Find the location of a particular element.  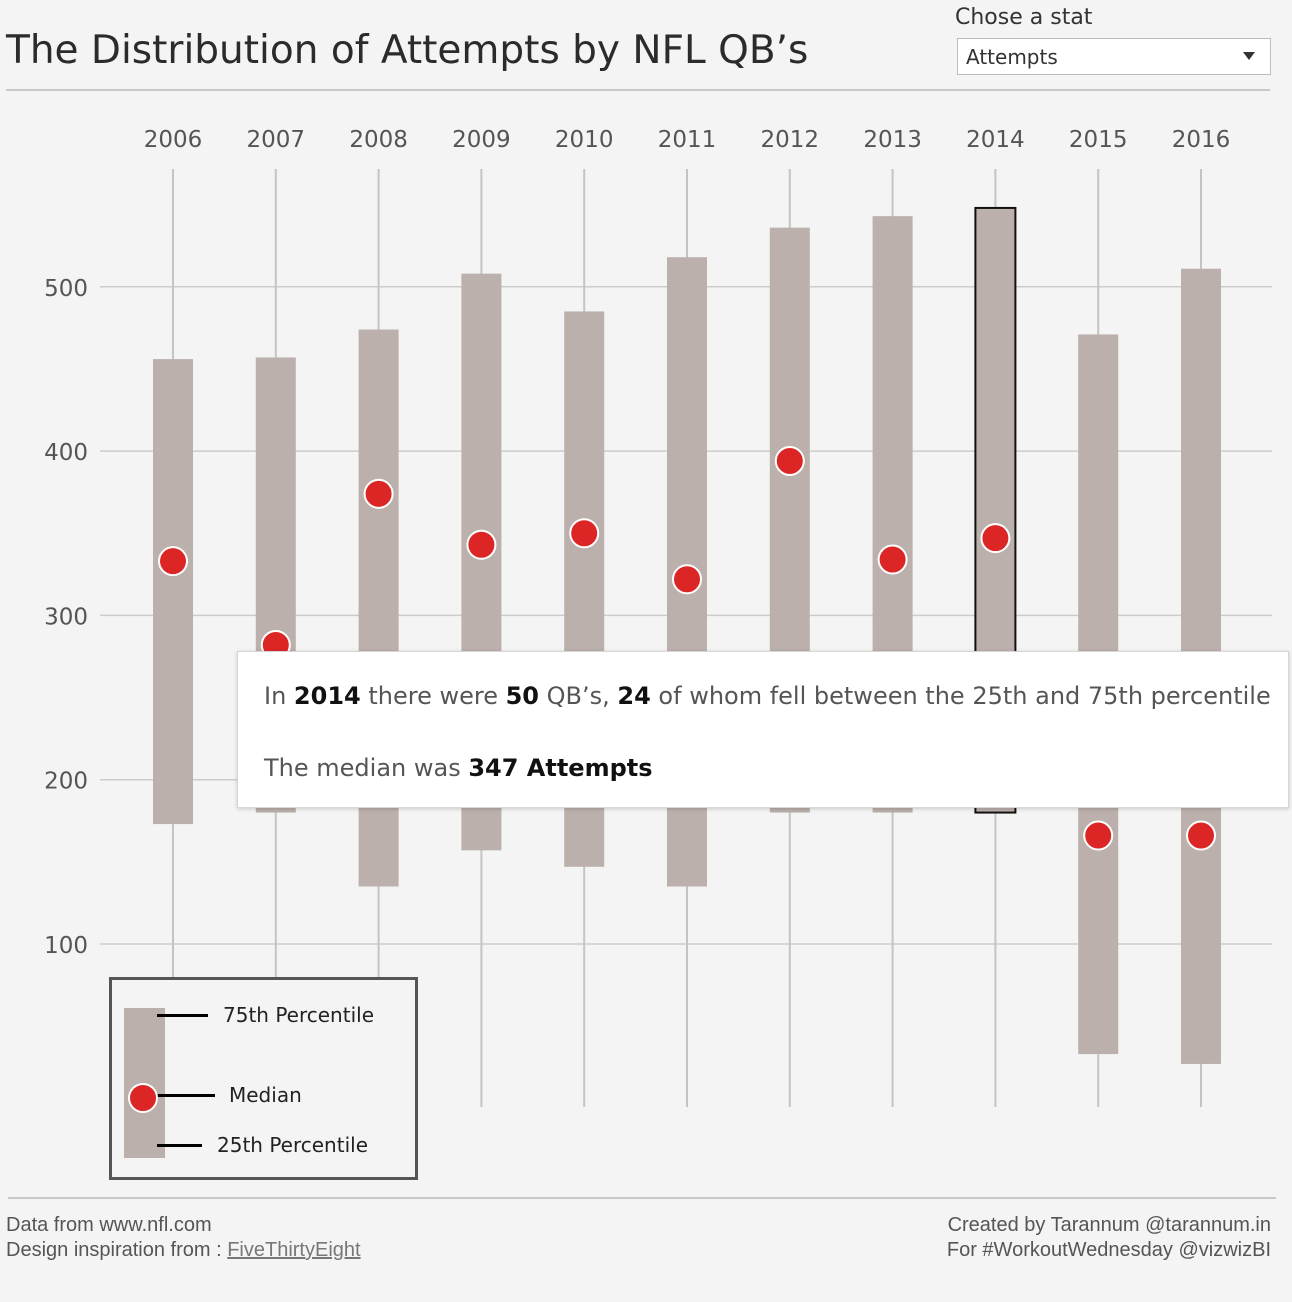

x-tick-label: 2006 is located at coordinates (173, 140).